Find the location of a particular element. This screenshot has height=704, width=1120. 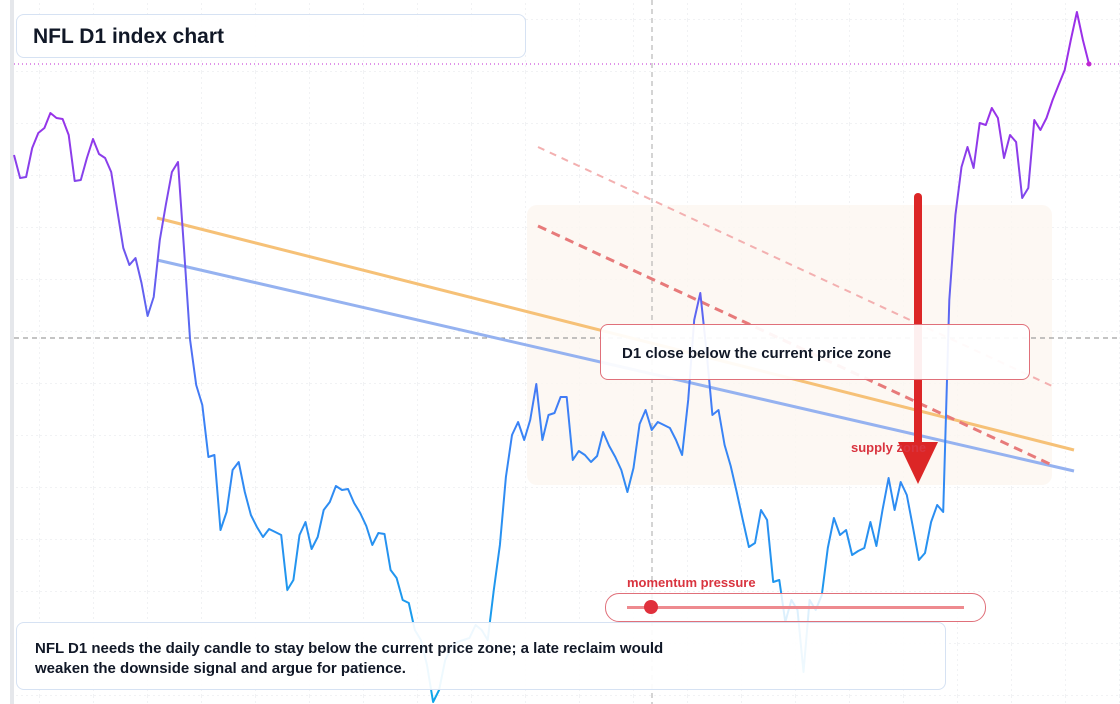

arrow-head is located at coordinates (918, 463).